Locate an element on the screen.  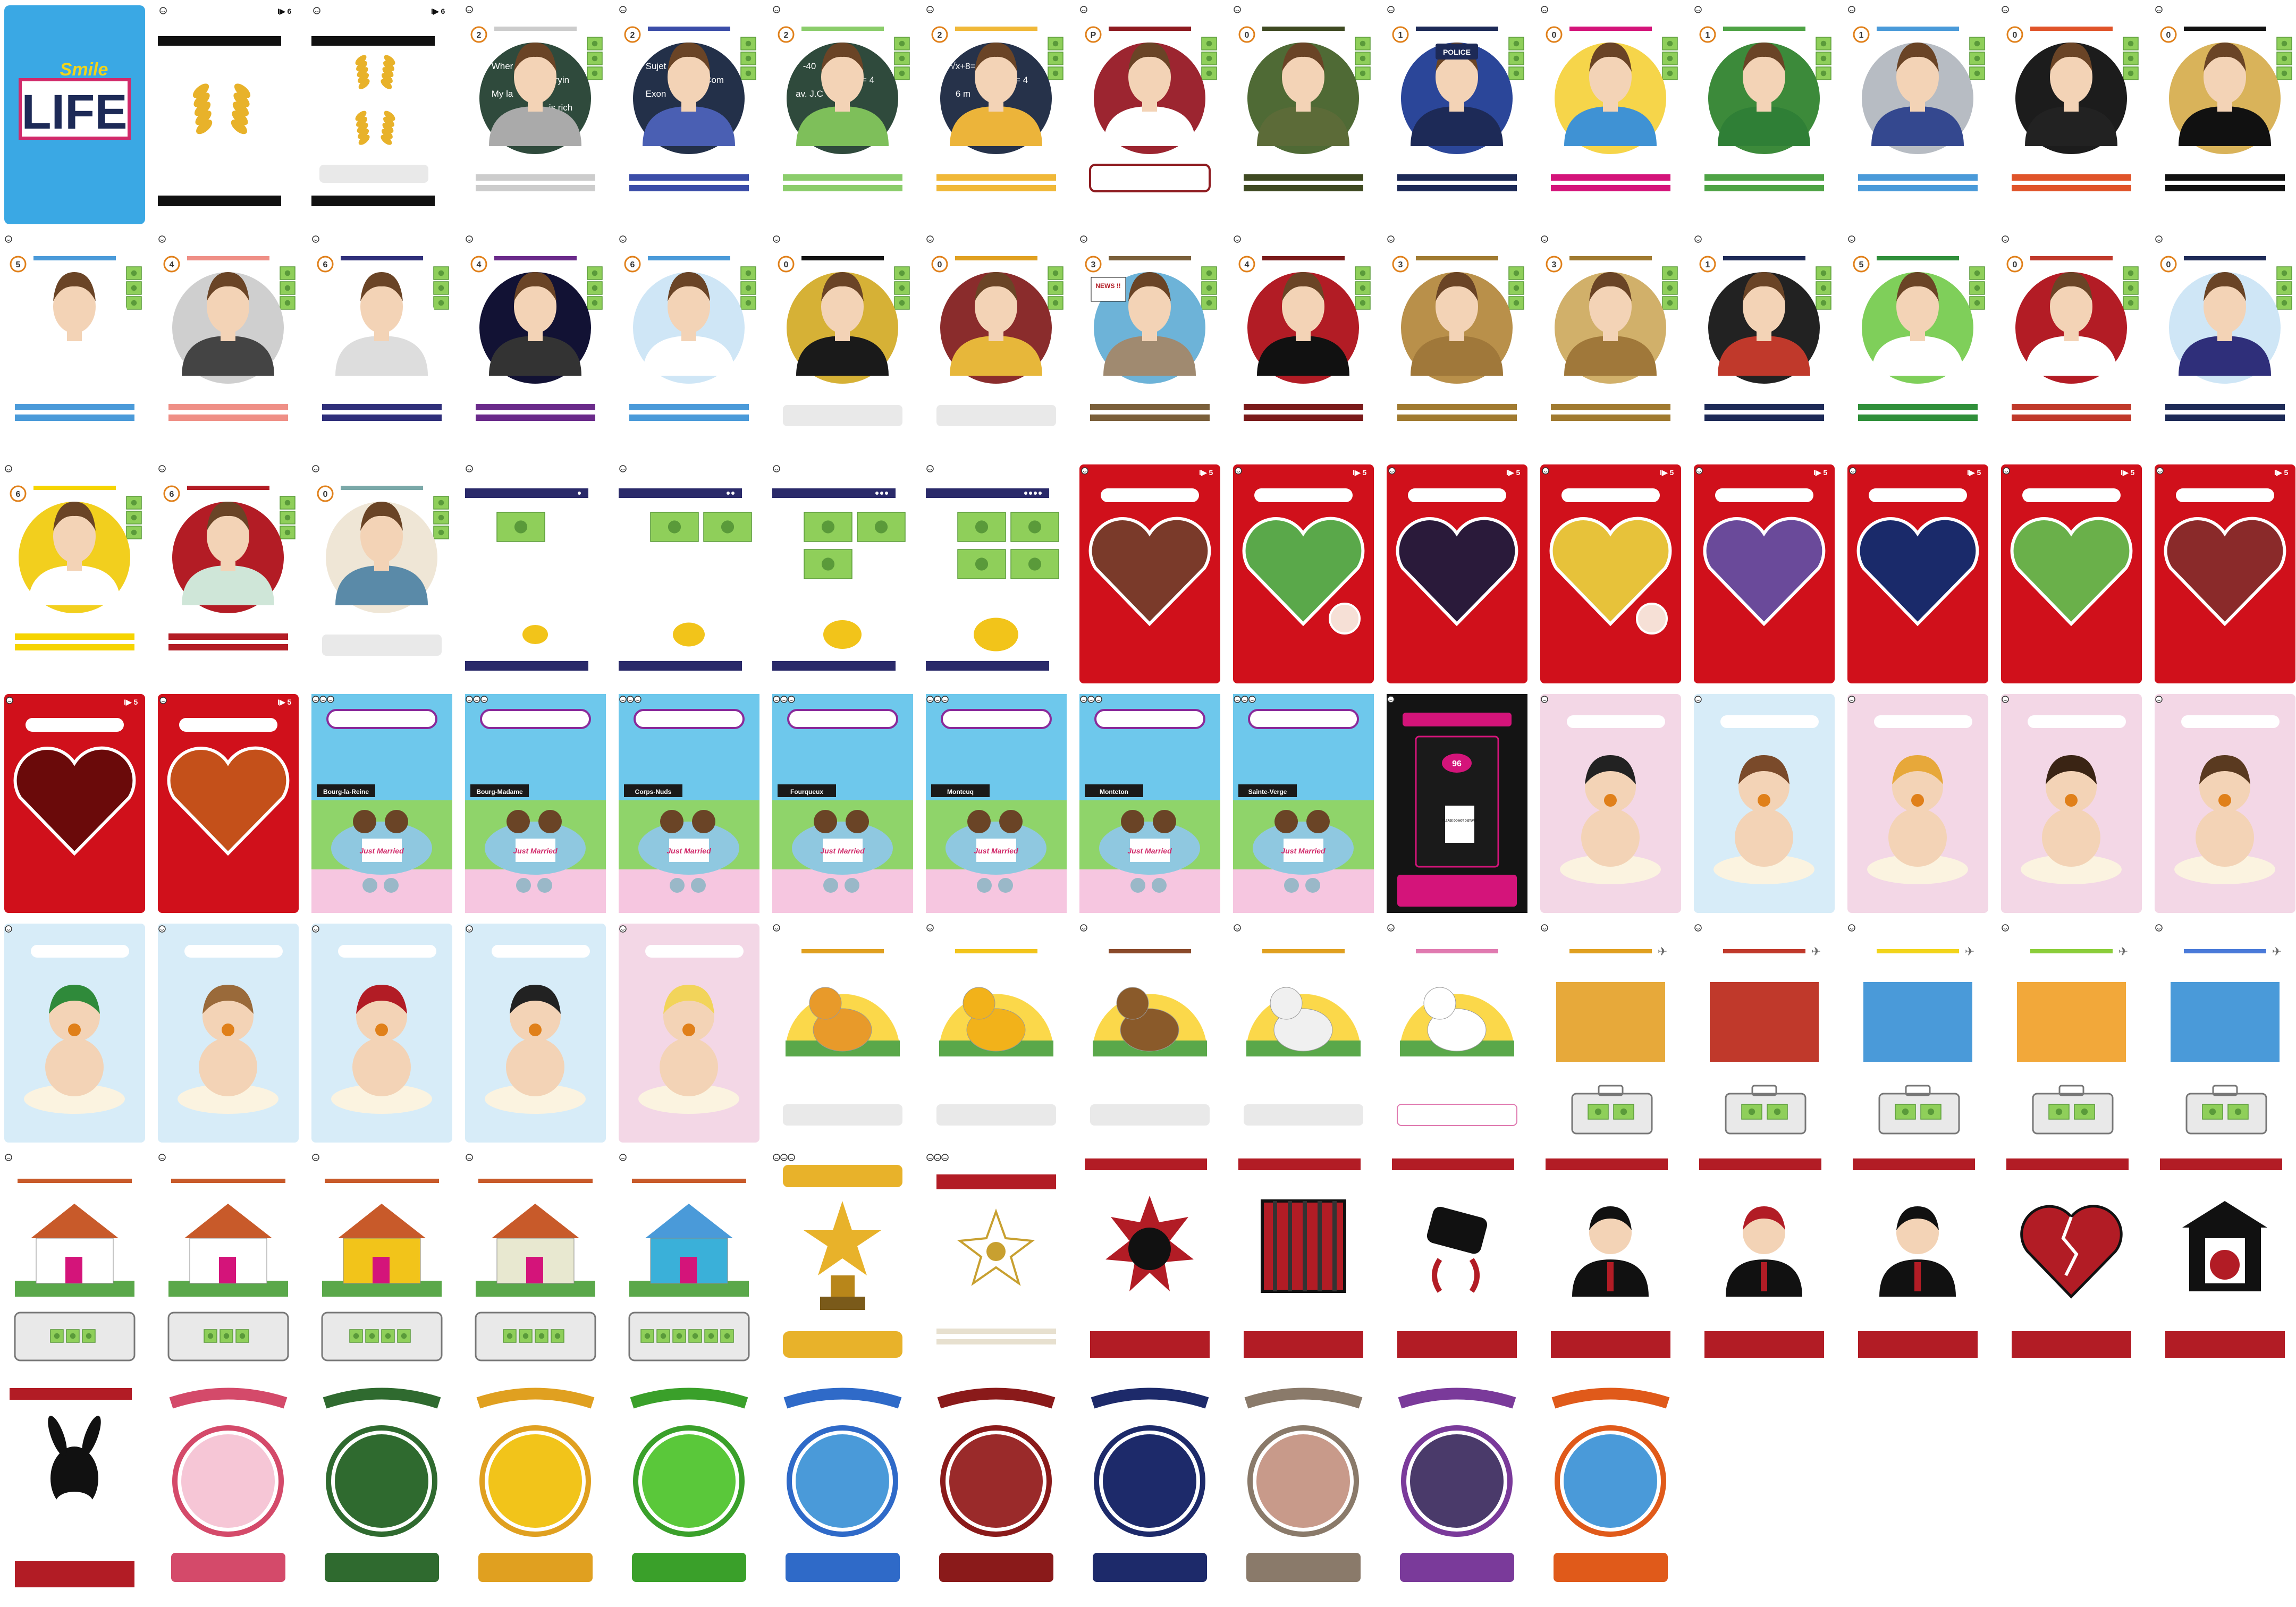
job-card-student-2: 2 Sujet Com Exon is located at coordinates (689, 115).